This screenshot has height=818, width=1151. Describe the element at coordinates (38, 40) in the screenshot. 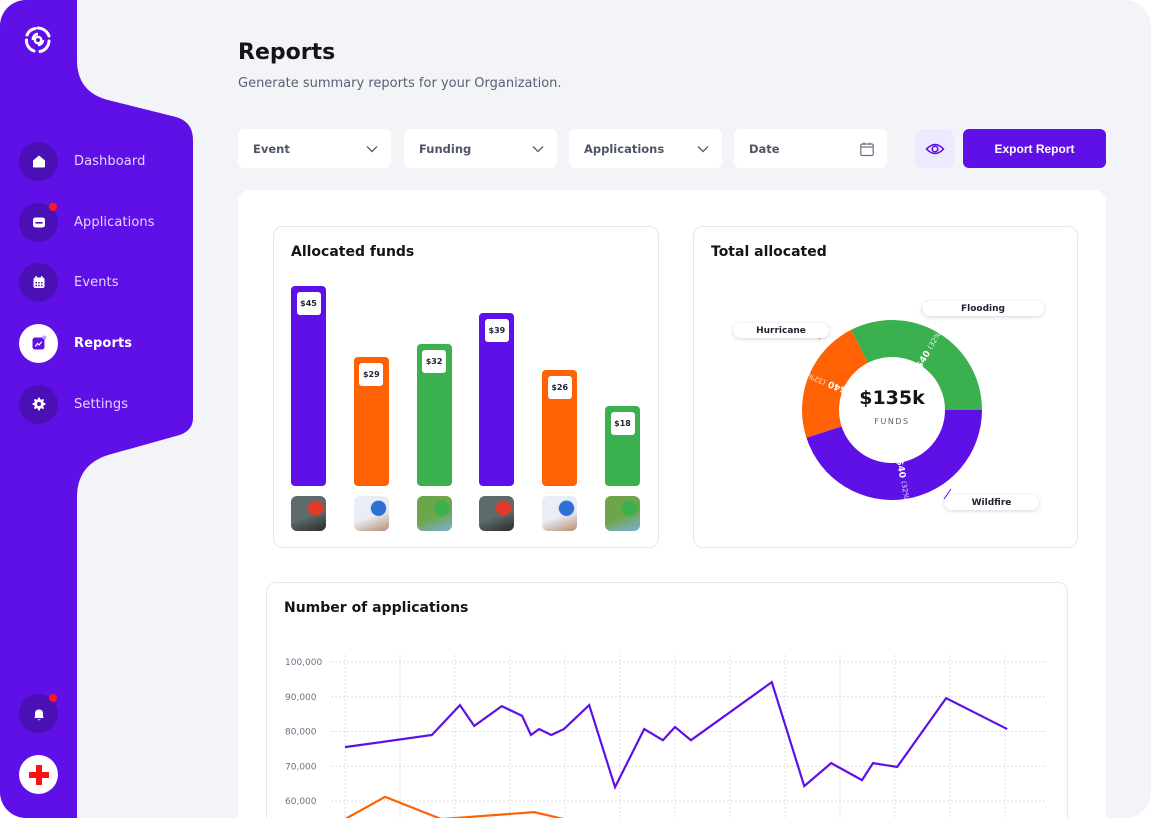

I see `spiral-logo-icon` at that location.